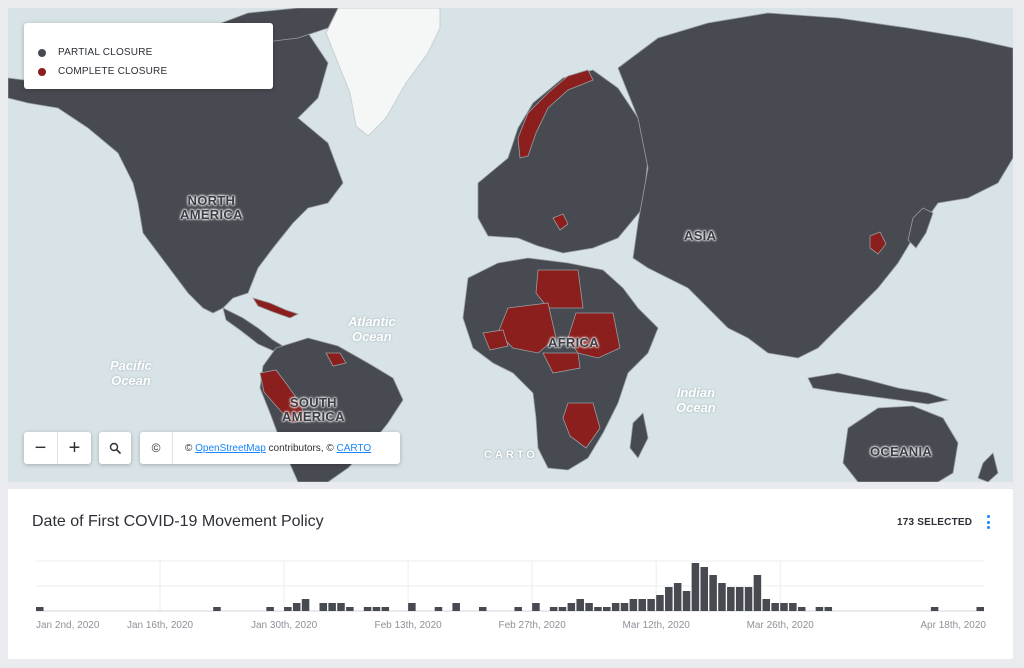  I want to click on land-australia, so click(900, 443).